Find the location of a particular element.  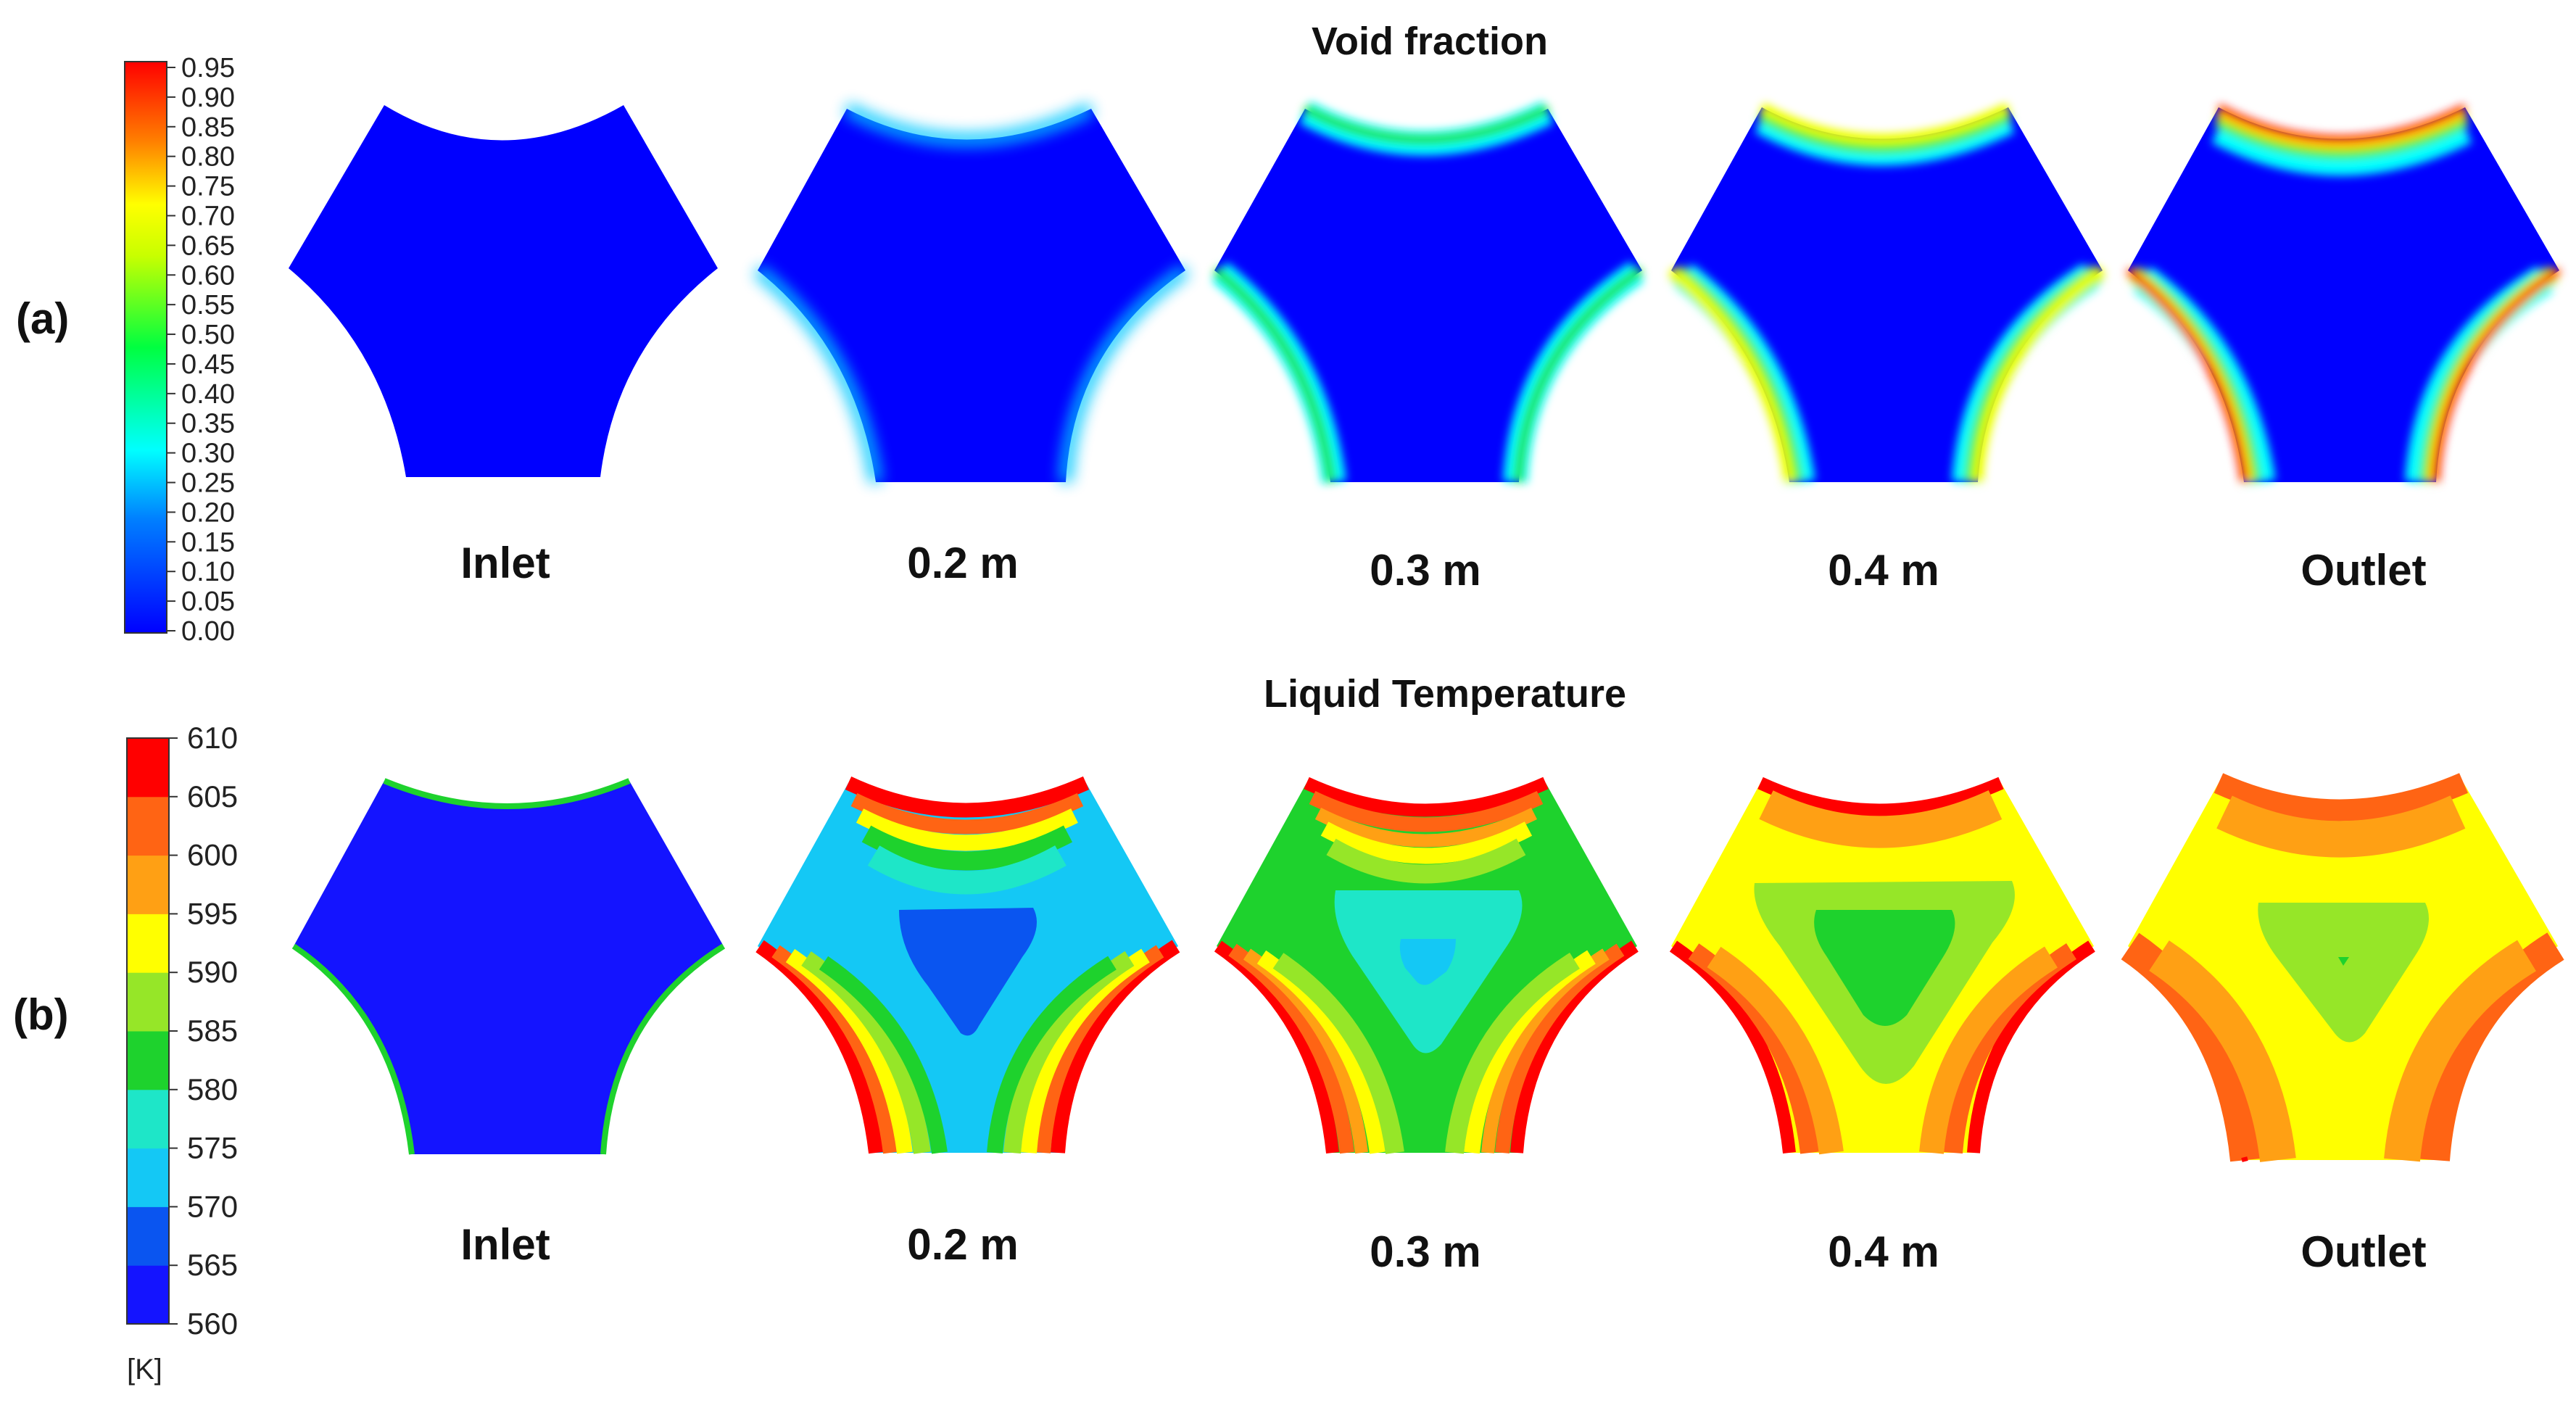

caption-b-3: 0.3 m is located at coordinates (1425, 1251).